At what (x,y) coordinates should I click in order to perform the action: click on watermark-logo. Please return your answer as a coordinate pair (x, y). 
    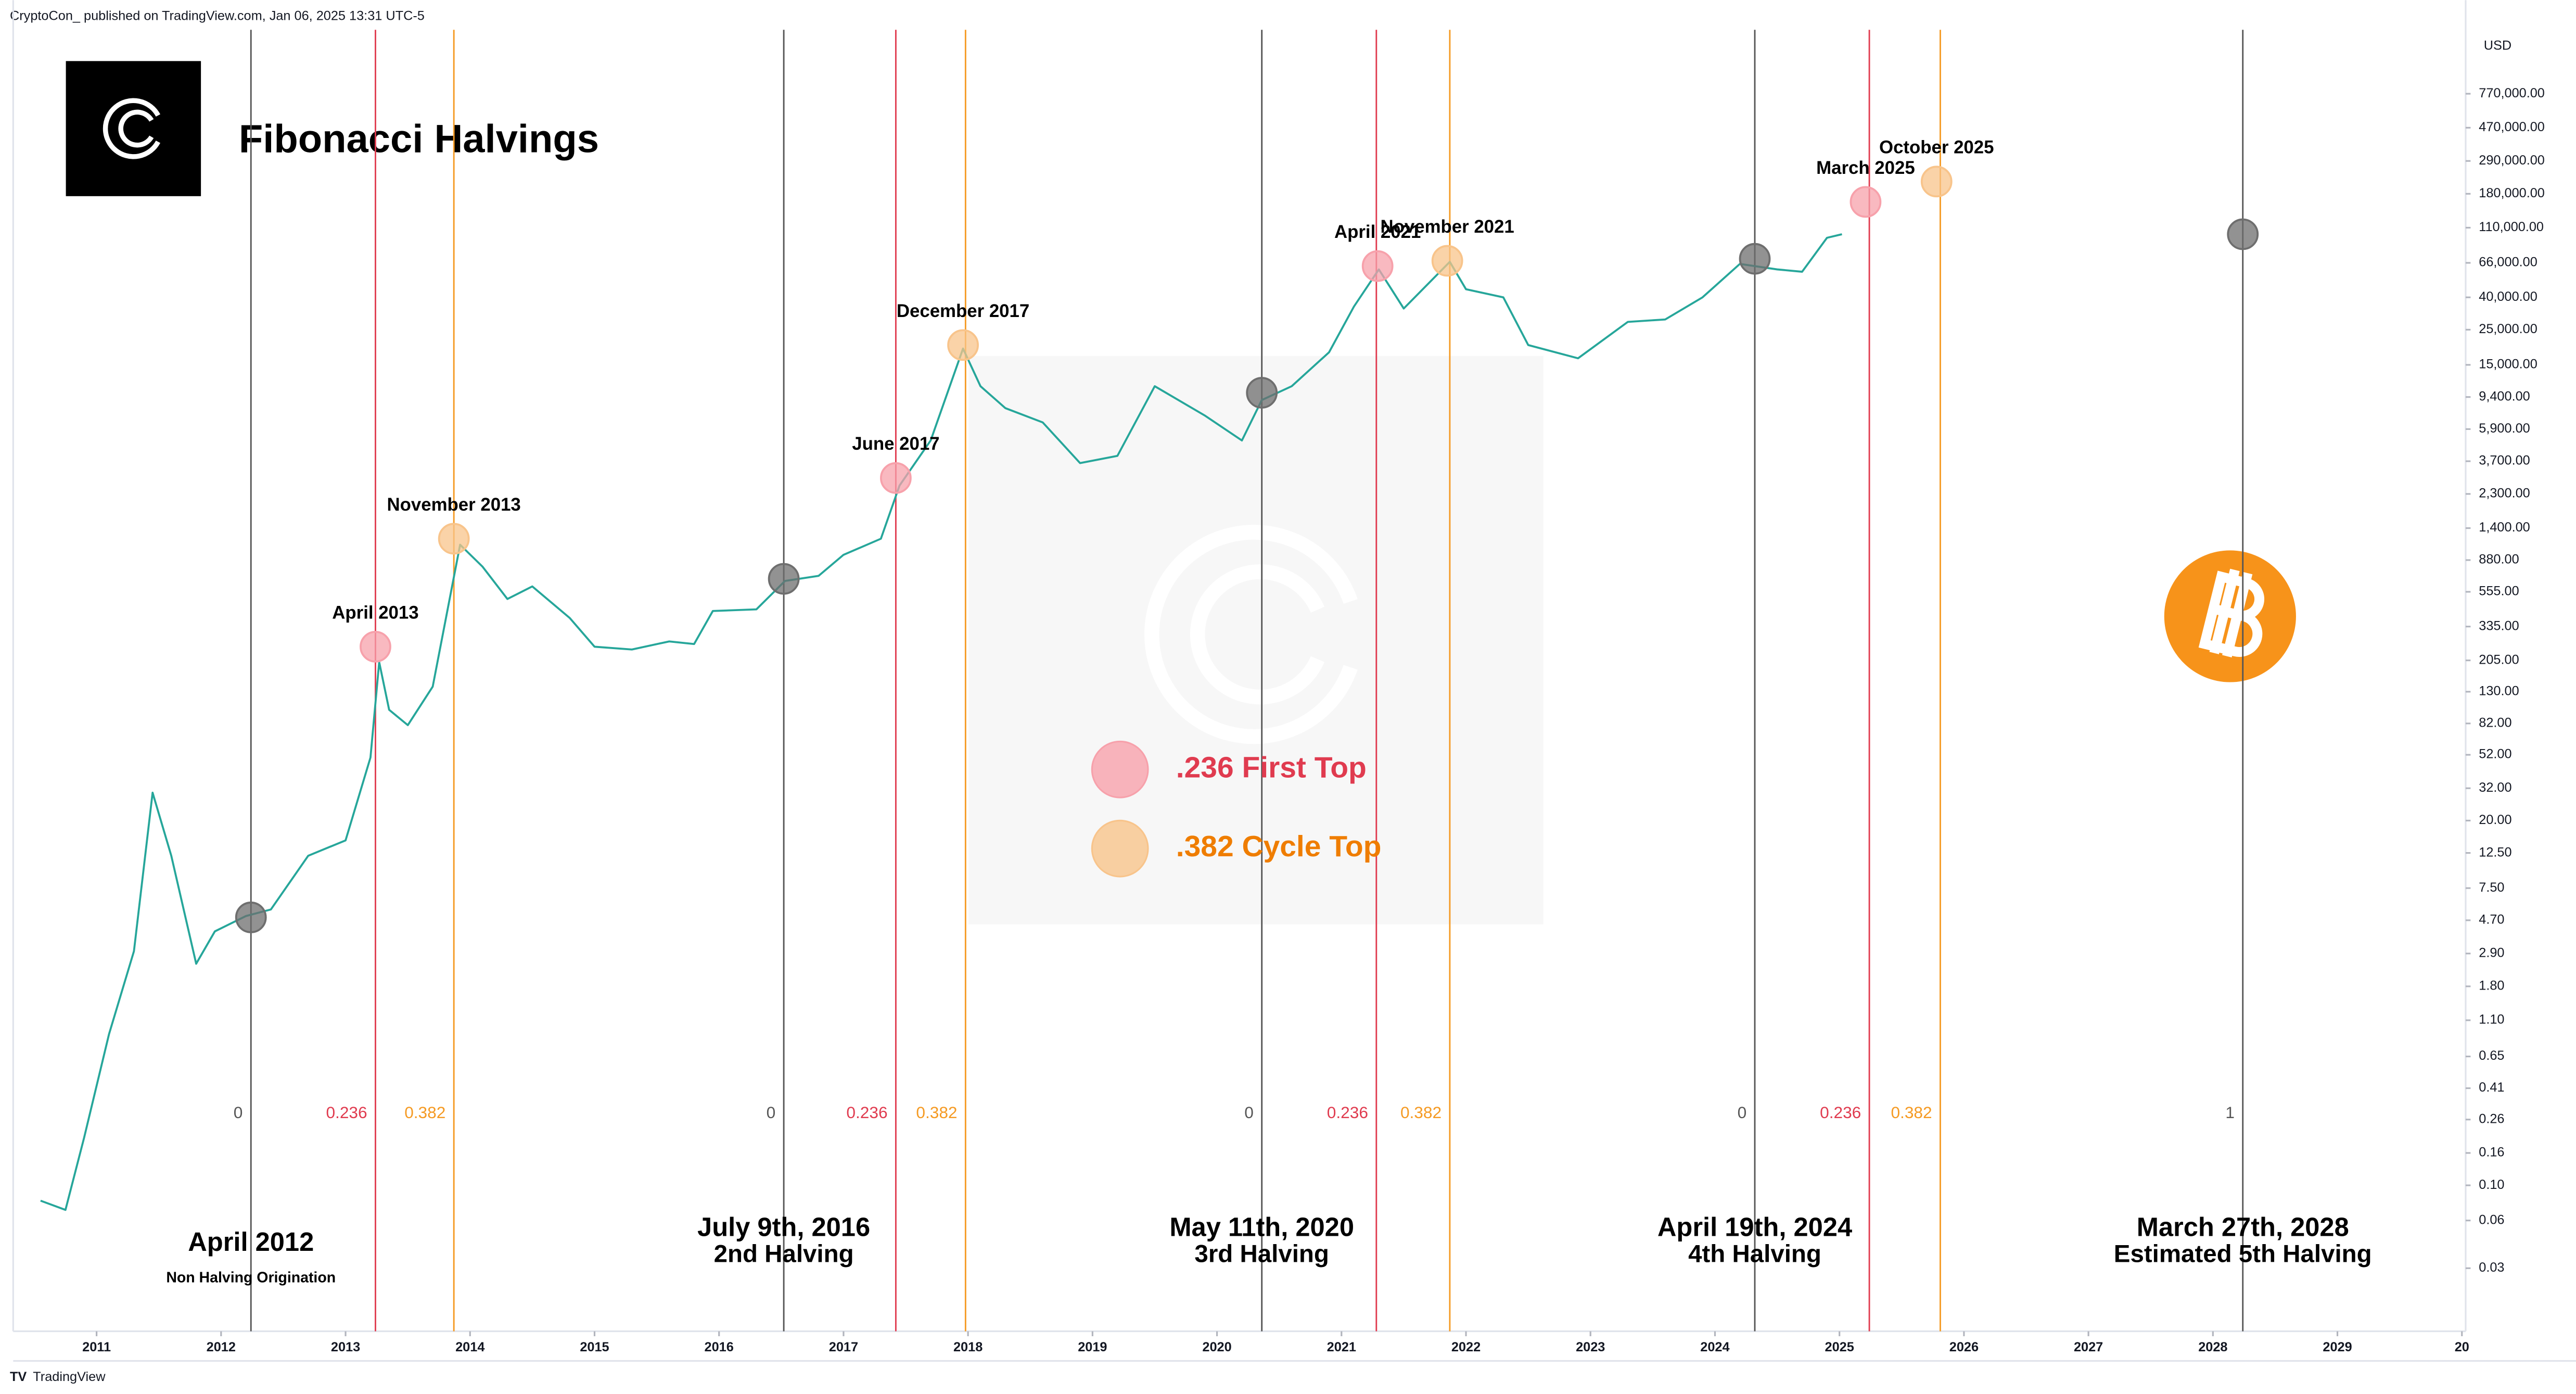
    Looking at the image, I should click on (1251, 634).